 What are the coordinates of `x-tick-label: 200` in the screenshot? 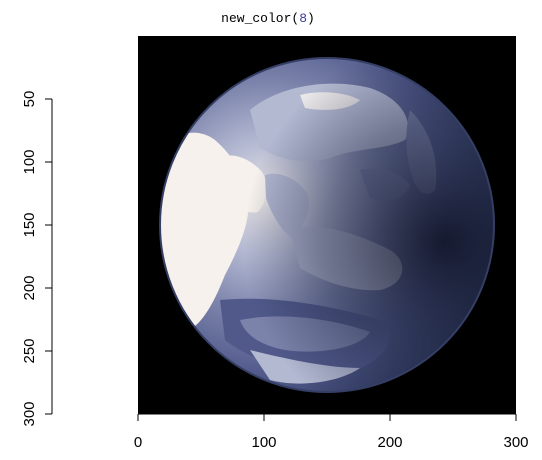 It's located at (389, 442).